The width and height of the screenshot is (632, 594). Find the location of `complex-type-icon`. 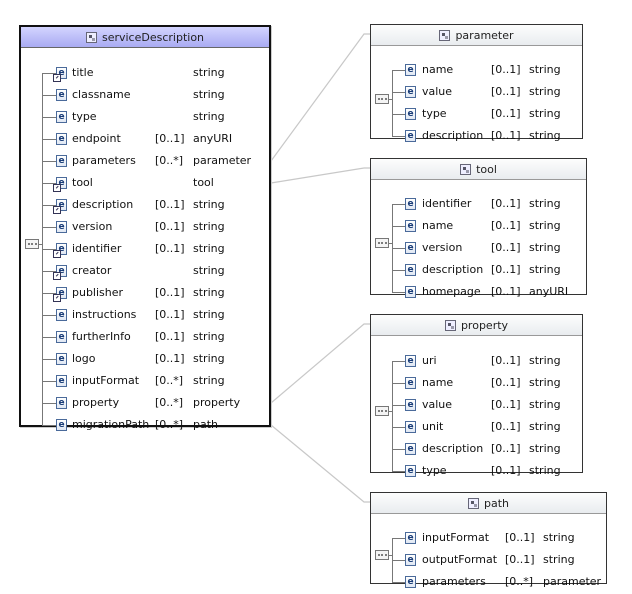

complex-type-icon is located at coordinates (450, 325).